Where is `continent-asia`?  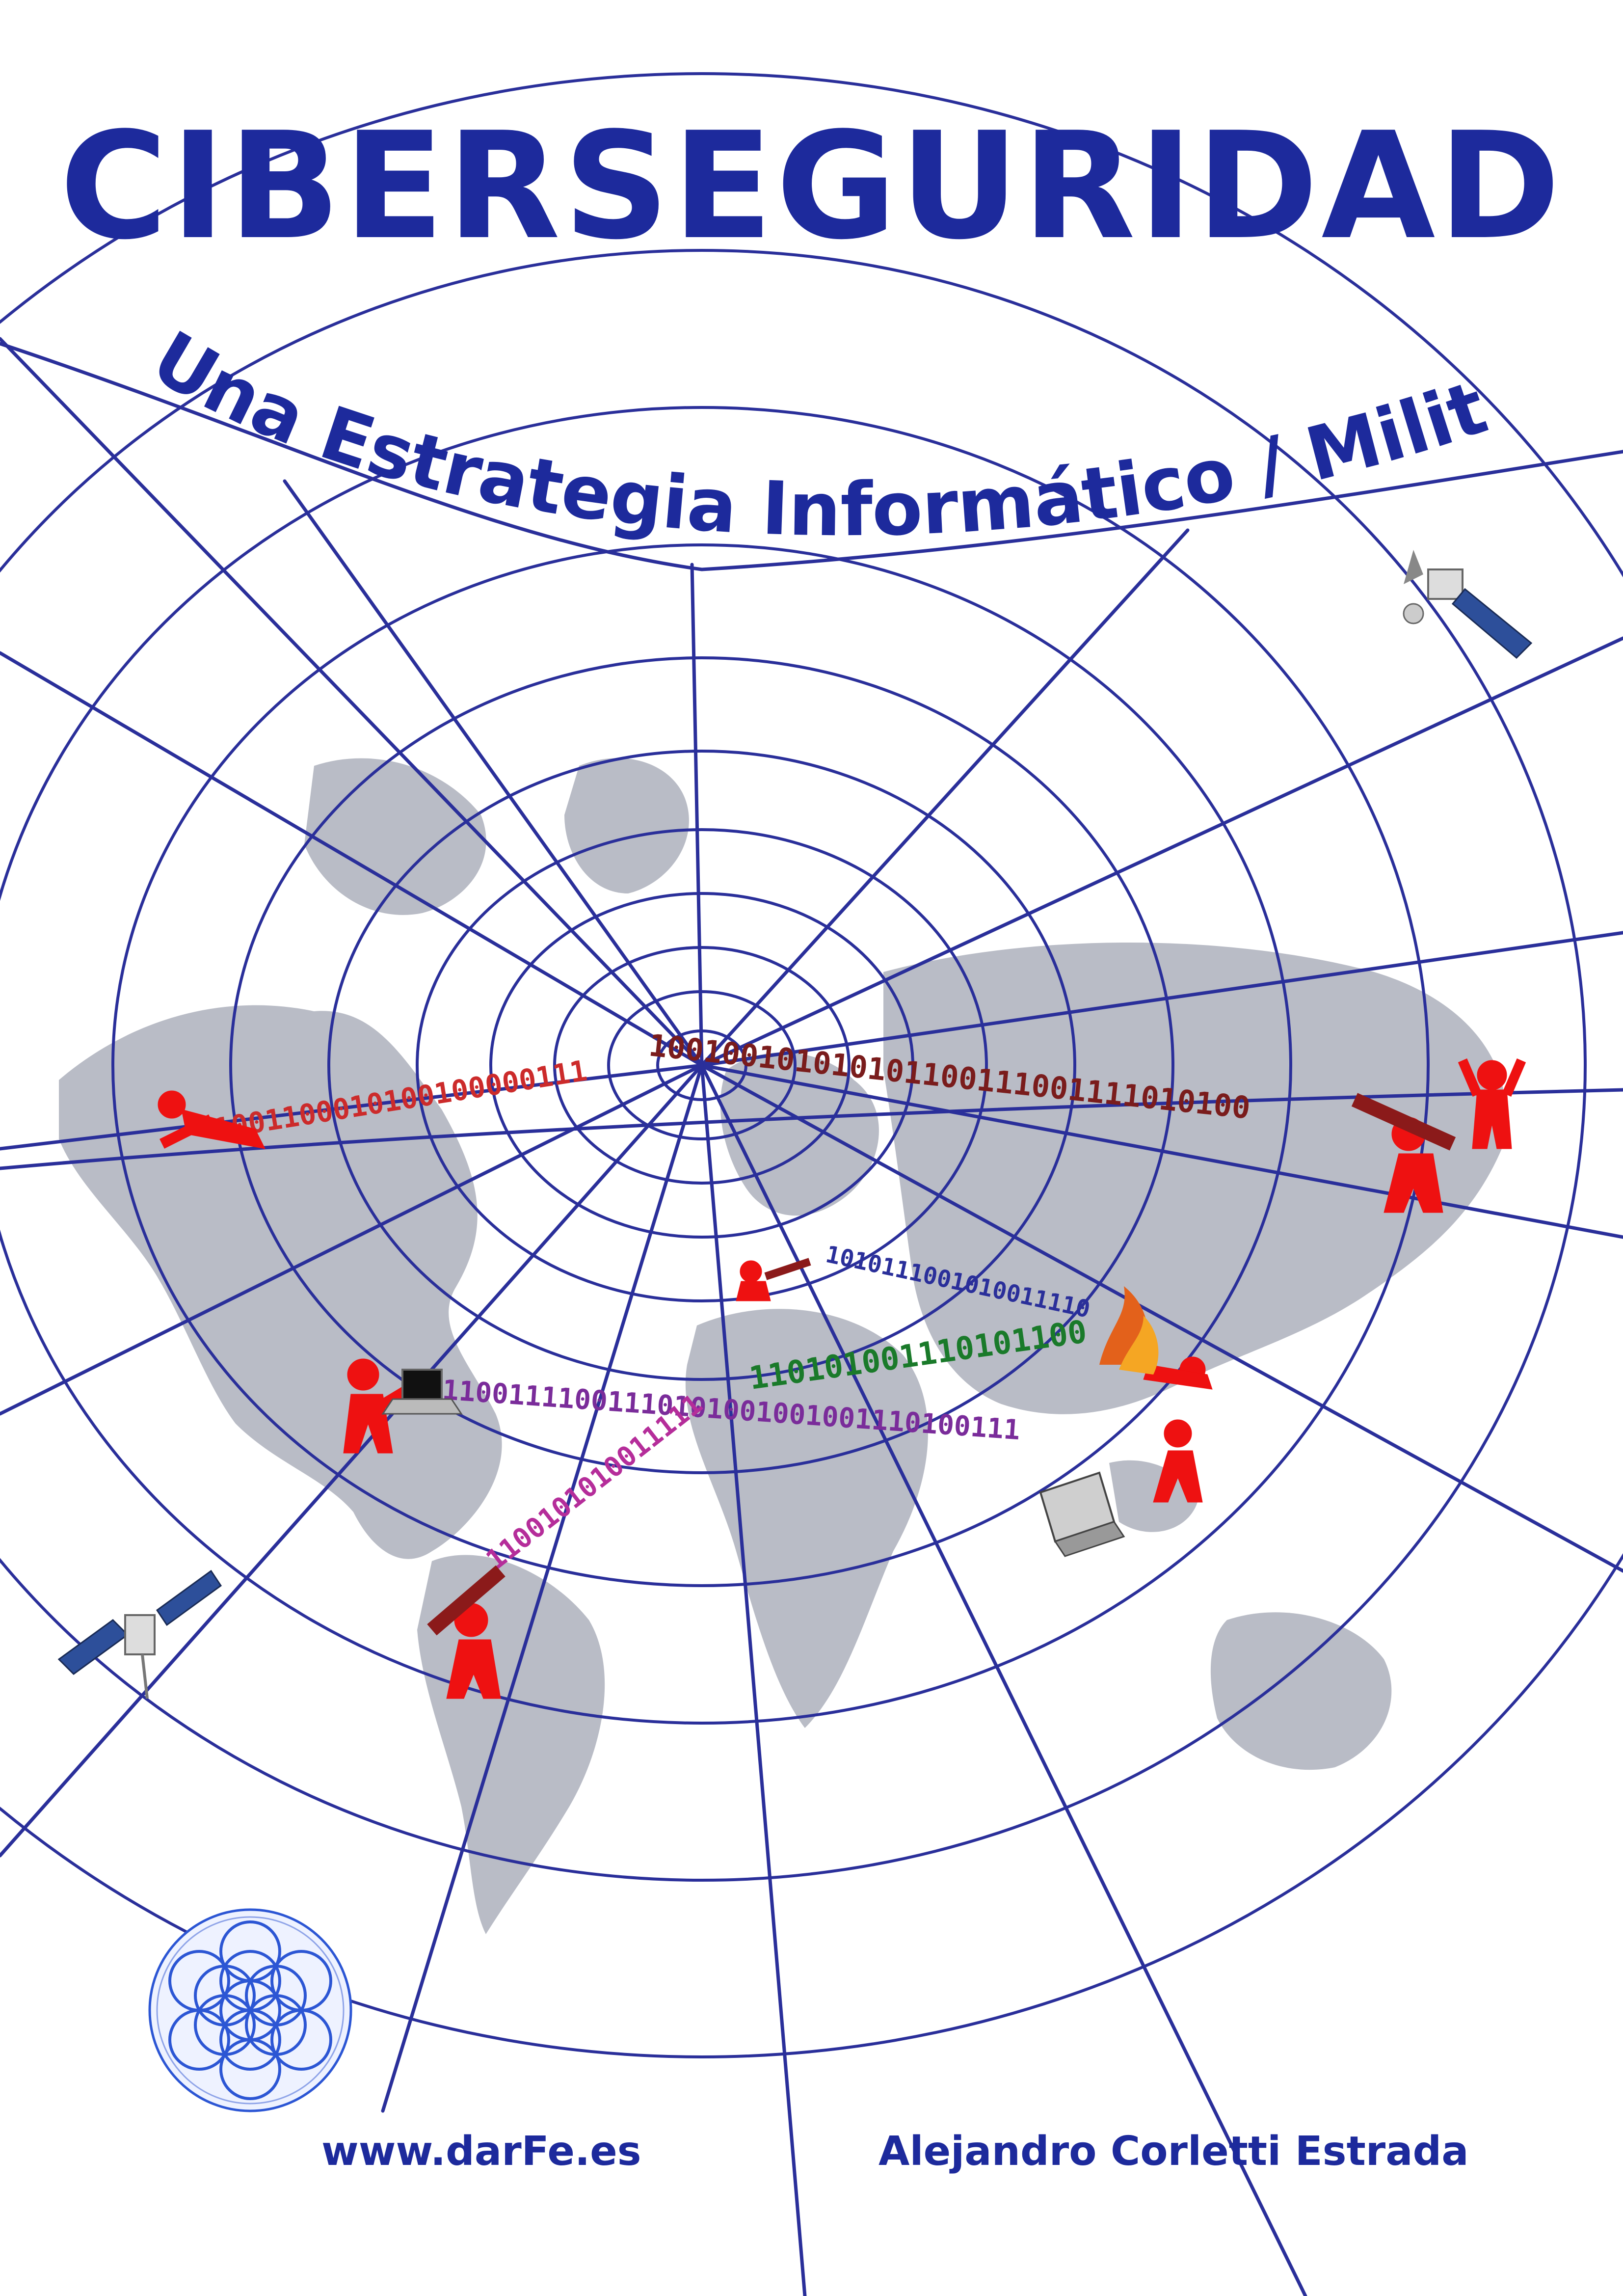
continent-asia is located at coordinates (1194, 1178).